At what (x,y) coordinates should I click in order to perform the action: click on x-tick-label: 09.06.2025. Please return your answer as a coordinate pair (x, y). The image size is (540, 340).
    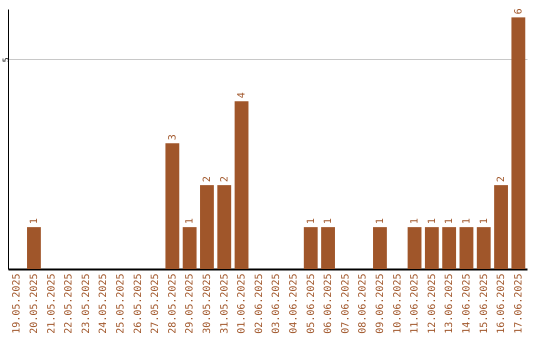
    Looking at the image, I should click on (380, 304).